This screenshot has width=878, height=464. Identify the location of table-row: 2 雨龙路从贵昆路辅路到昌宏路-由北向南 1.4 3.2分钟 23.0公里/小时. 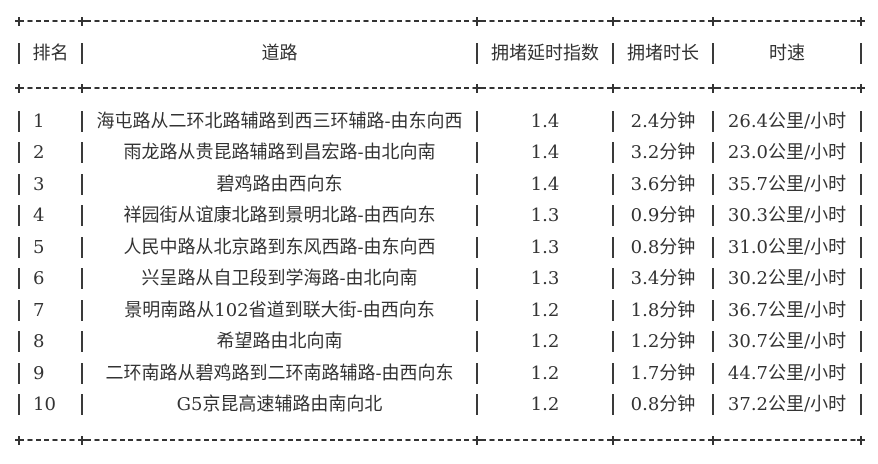
(439, 153).